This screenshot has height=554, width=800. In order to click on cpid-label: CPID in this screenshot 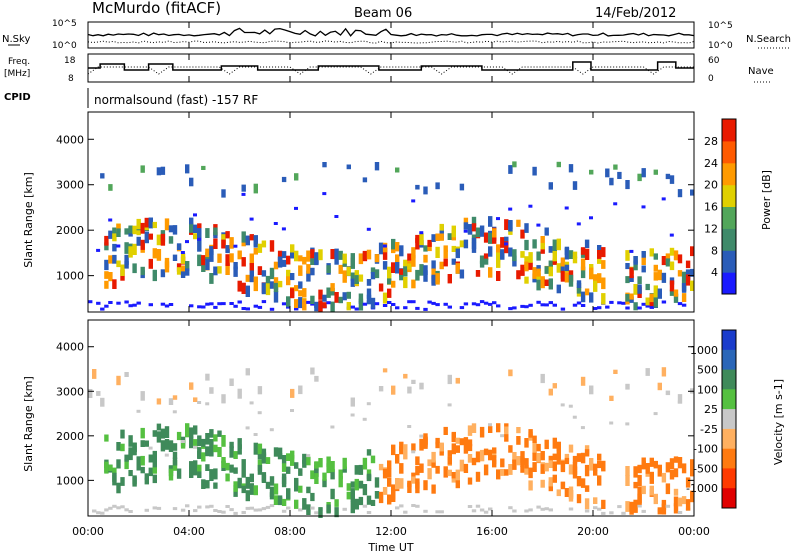, I will do `click(17, 97)`.